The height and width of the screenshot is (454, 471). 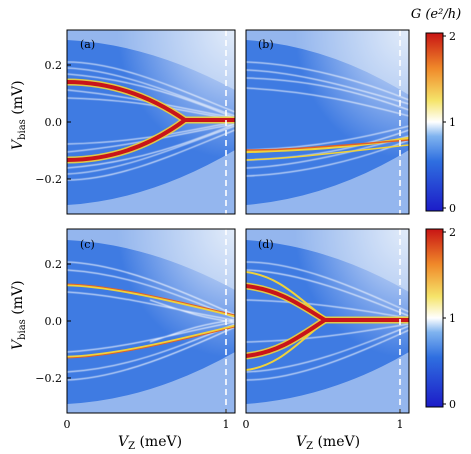 I want to click on panel-b: (b), so click(x=327, y=122).